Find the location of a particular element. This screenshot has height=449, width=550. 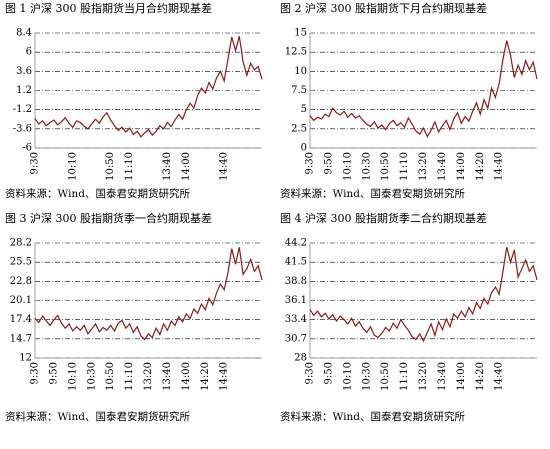

y-tick-label: 5 is located at coordinates (304, 109).